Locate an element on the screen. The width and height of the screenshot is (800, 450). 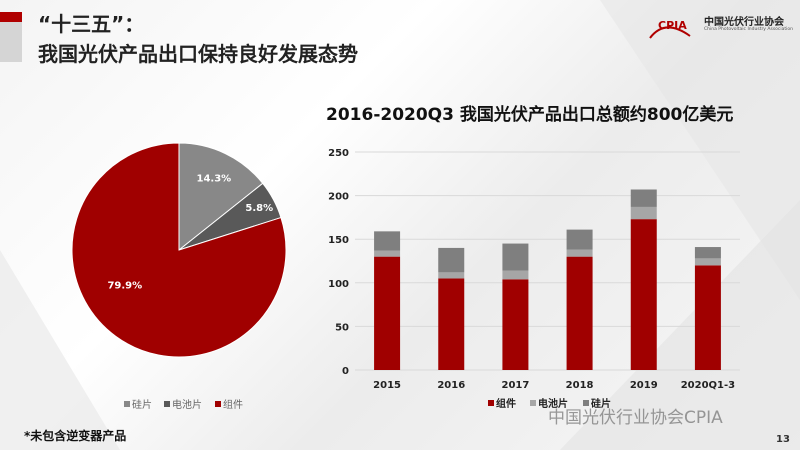
bar-组件-2016 is located at coordinates (451, 324).